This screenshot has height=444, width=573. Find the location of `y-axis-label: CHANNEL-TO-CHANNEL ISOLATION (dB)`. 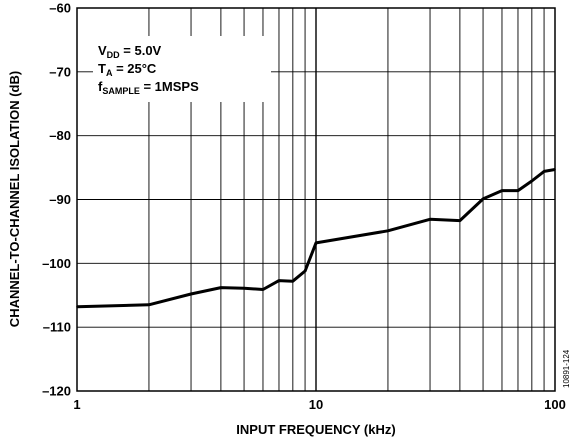

y-axis-label: CHANNEL-TO-CHANNEL ISOLATION (dB) is located at coordinates (14, 199).